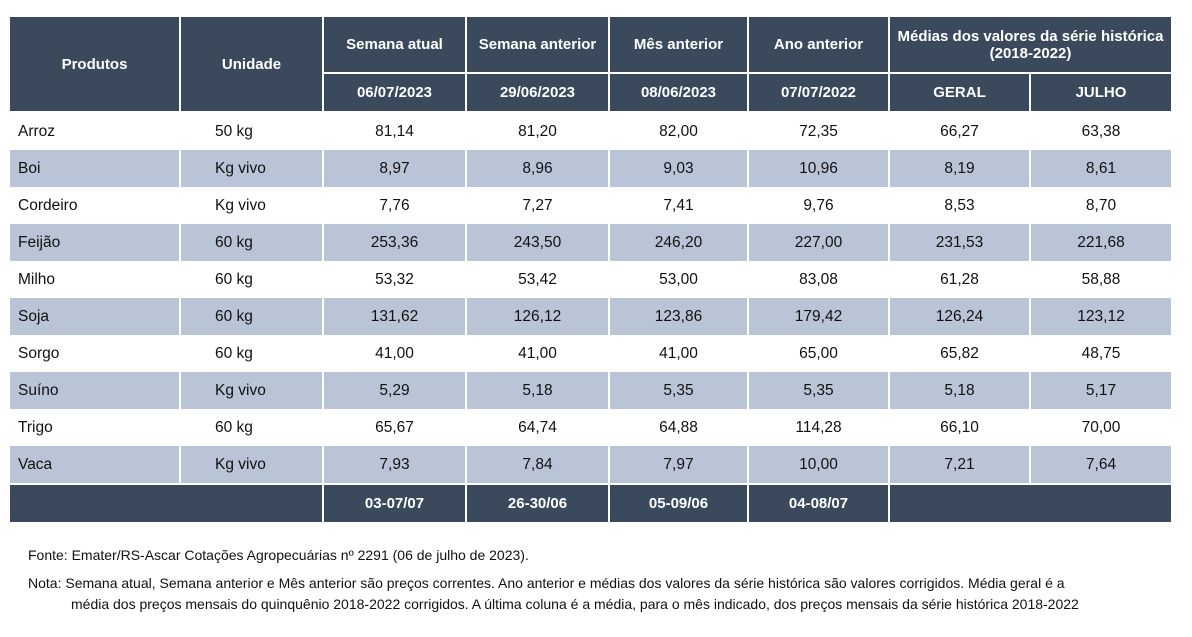 The width and height of the screenshot is (1192, 637). Describe the element at coordinates (959, 92) in the screenshot. I see `header-geral: GERAL` at that location.